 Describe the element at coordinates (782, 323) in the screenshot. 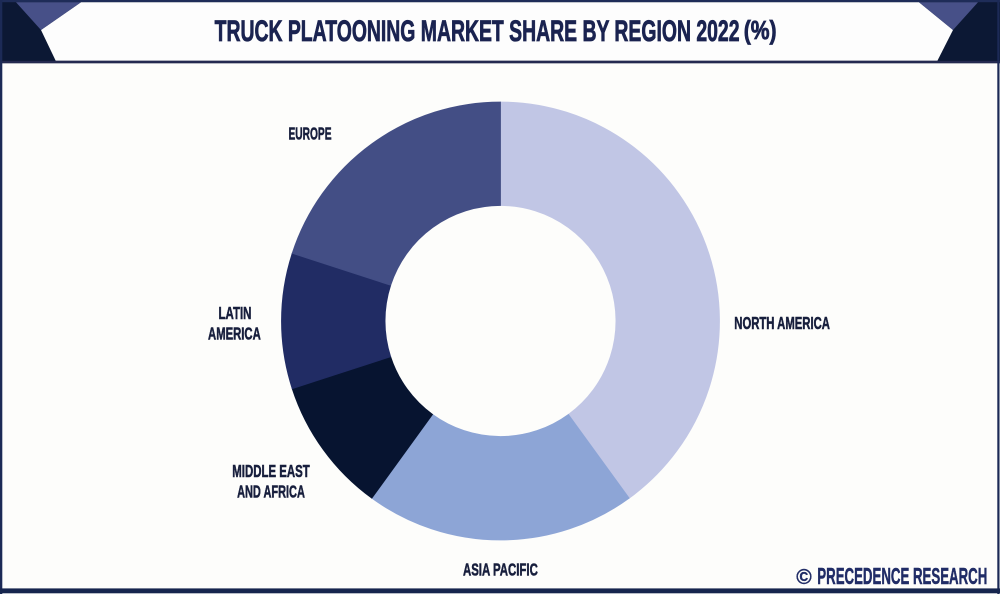

I see `svg-text: NORTH AMERICA` at that location.